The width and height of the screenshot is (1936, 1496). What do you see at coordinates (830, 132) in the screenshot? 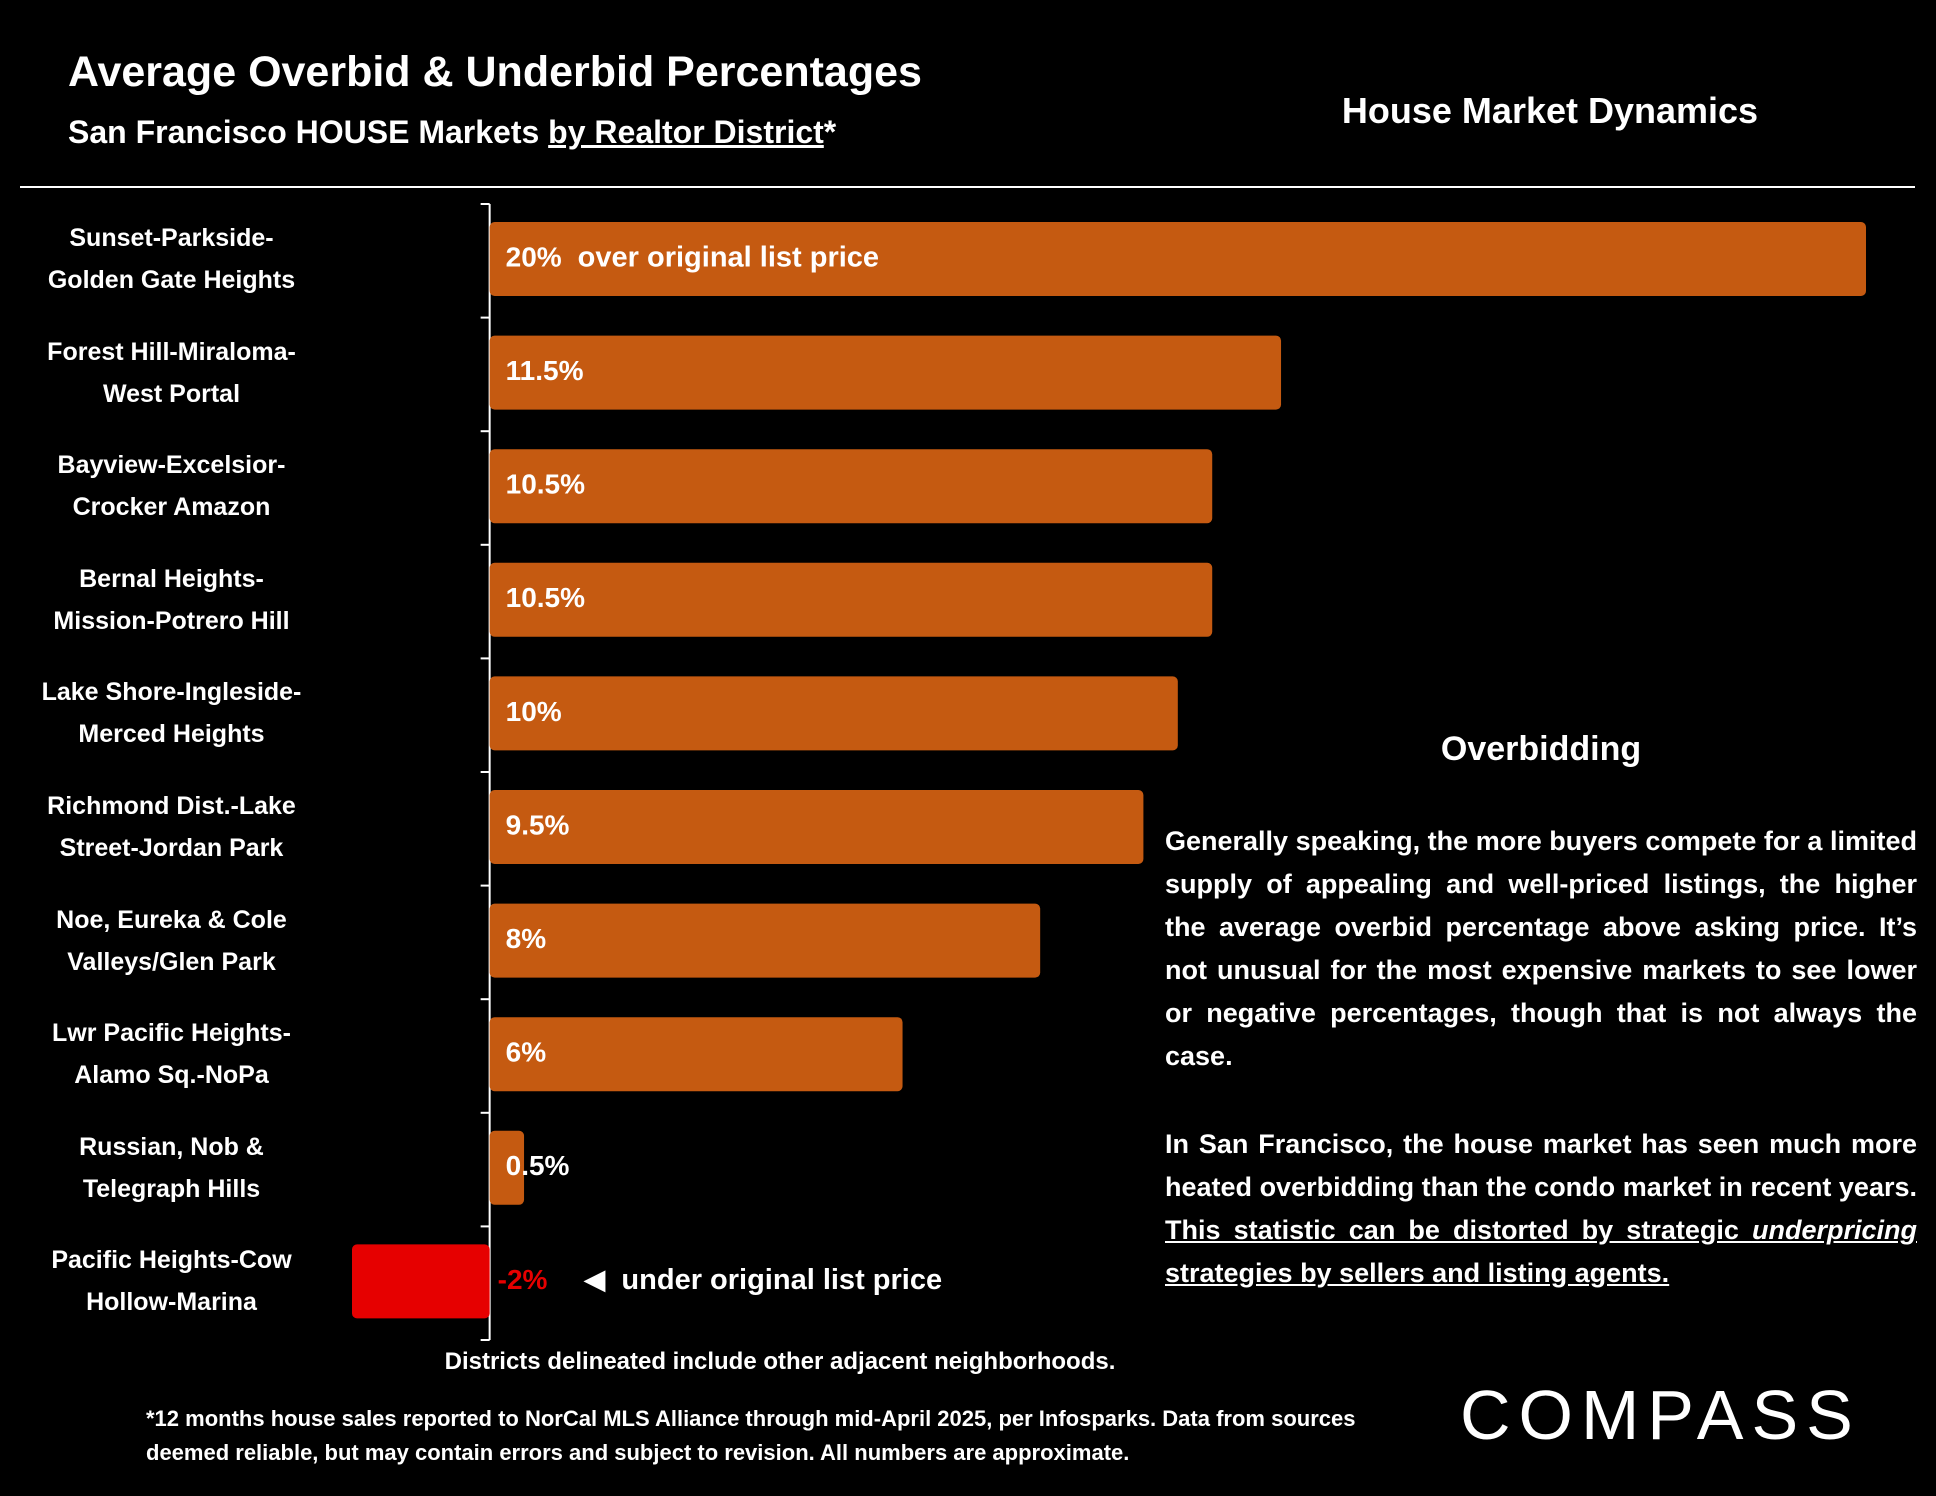
I see `subtitle-mark: *` at bounding box center [830, 132].